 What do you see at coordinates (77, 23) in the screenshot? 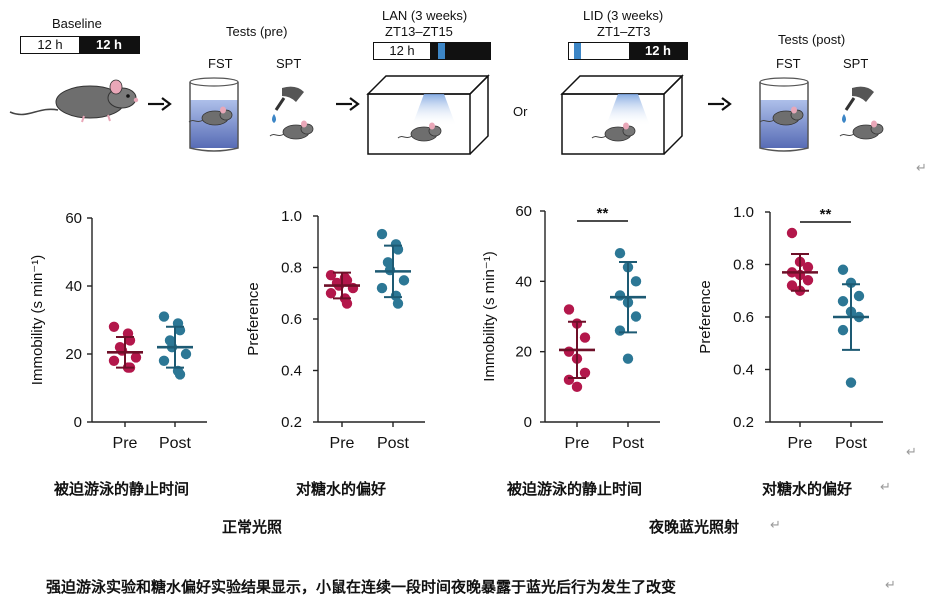
I see `baseline-title: Baseline` at bounding box center [77, 23].